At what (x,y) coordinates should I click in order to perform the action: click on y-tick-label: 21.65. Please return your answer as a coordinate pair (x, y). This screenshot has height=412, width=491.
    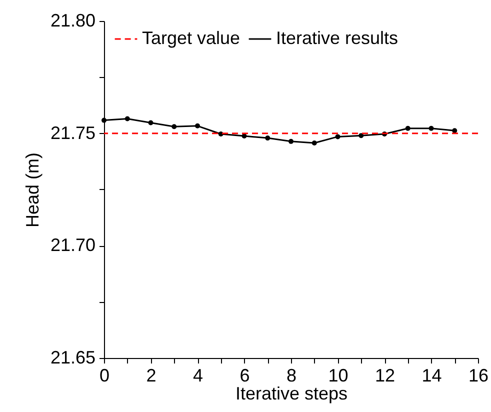
    Looking at the image, I should click on (73, 358).